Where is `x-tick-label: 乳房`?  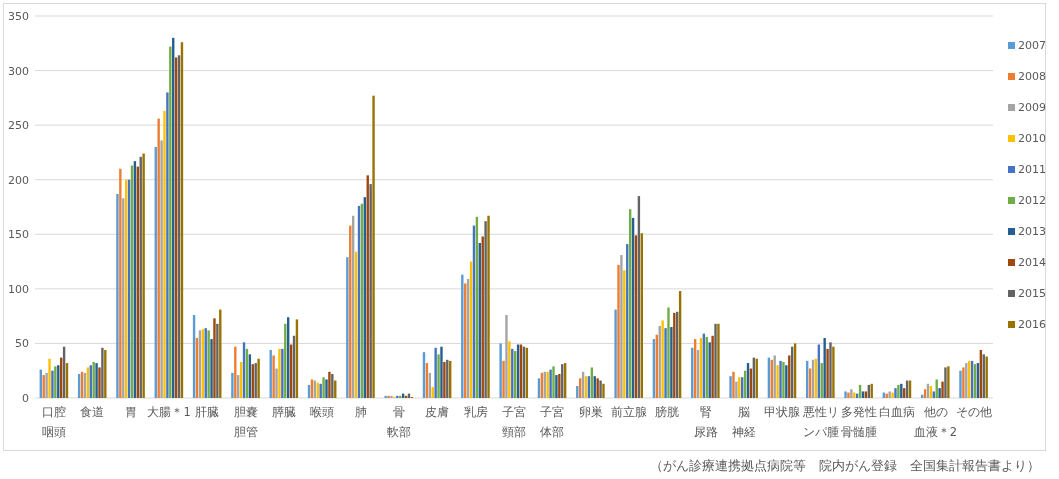
x-tick-label: 乳房 is located at coordinates (475, 412).